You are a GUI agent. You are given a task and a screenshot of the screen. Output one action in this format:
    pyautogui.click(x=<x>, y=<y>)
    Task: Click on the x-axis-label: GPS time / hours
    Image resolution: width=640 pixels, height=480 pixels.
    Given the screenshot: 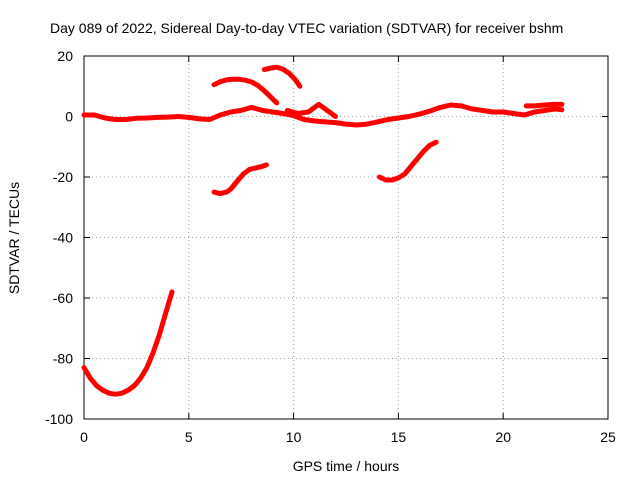 What is the action you would take?
    pyautogui.click(x=346, y=466)
    